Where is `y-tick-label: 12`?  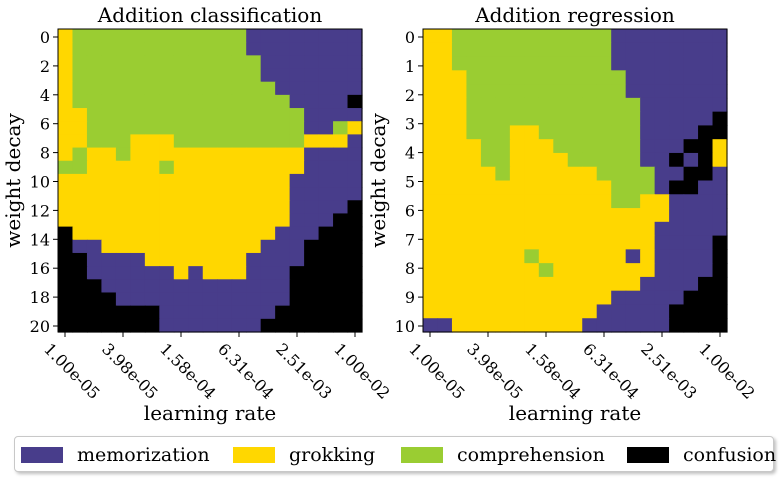
y-tick-label: 12 is located at coordinates (40, 210).